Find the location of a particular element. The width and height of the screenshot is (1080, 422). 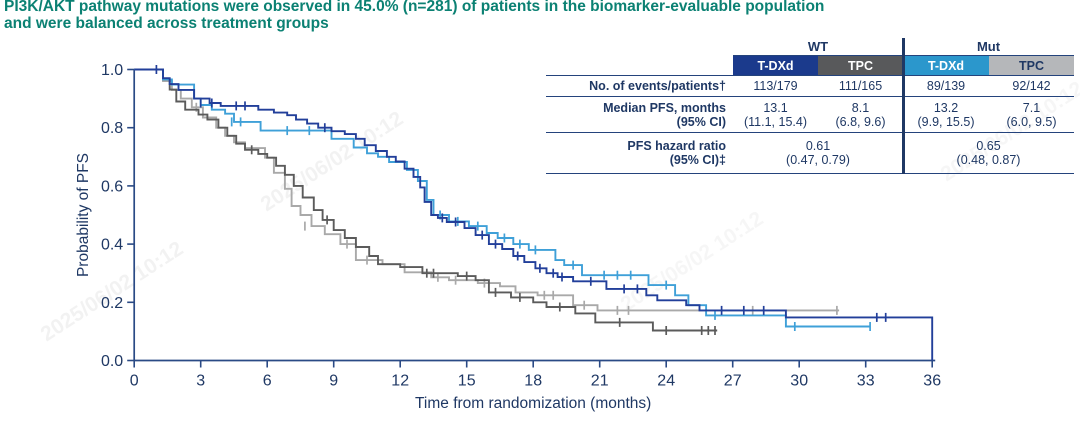

row-label-median-sub: (95% CI) is located at coordinates (701, 121).